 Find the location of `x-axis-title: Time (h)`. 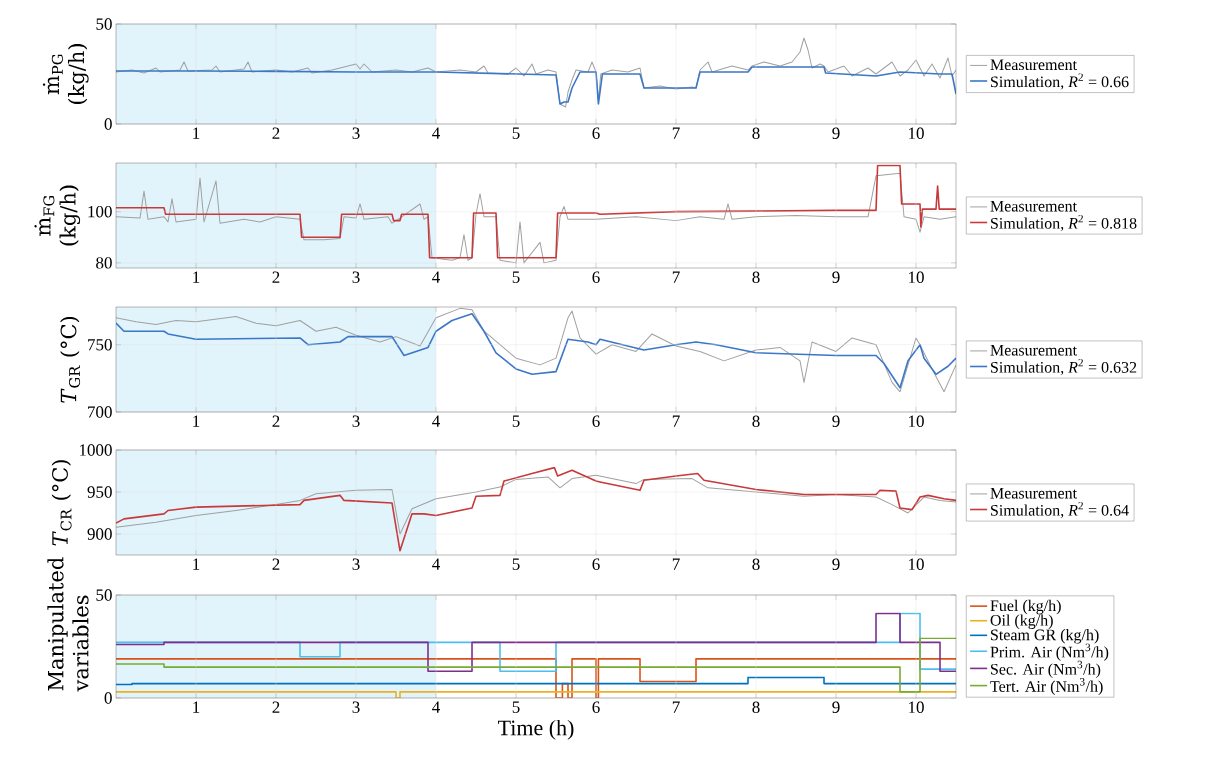

x-axis-title: Time (h) is located at coordinates (536, 729).